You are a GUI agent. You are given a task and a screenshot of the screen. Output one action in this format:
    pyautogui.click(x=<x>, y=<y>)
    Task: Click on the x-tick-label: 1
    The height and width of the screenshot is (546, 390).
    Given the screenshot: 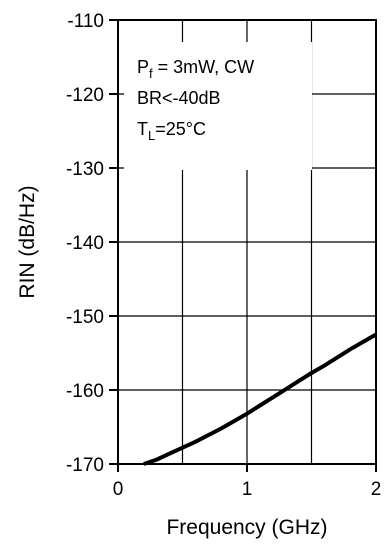 What is the action you would take?
    pyautogui.click(x=247, y=489)
    